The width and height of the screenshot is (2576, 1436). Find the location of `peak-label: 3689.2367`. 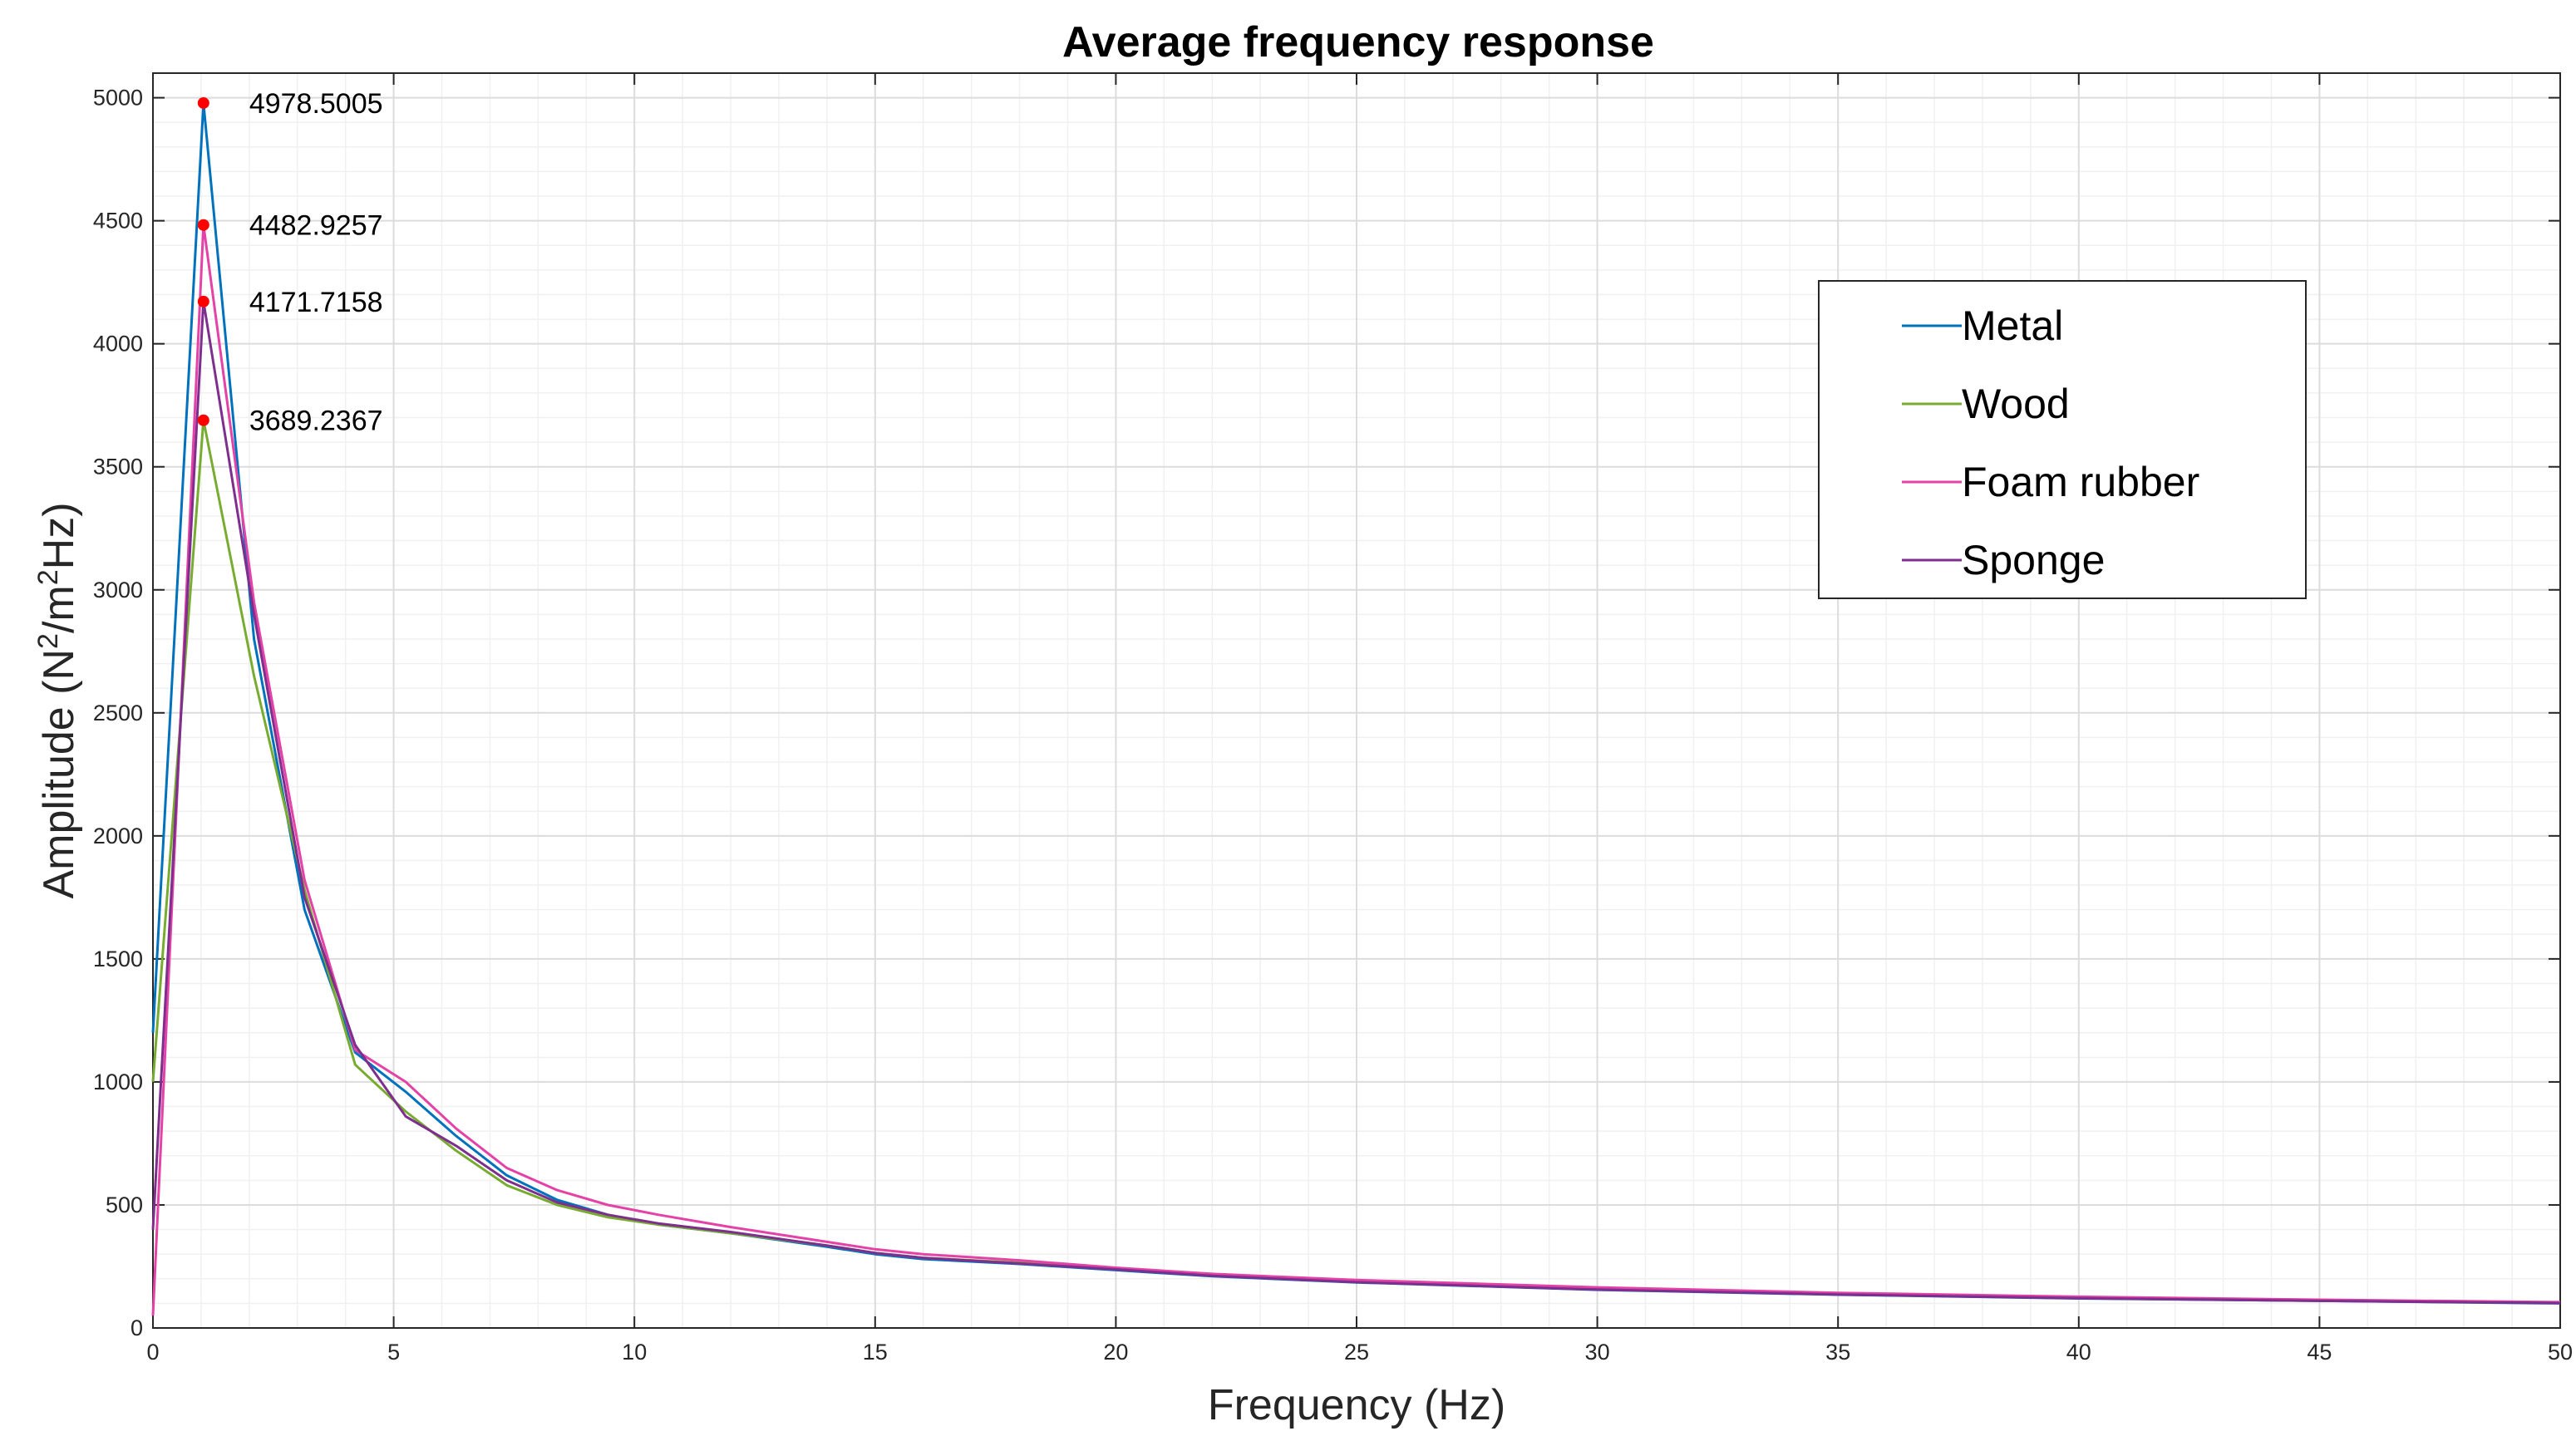

peak-label: 3689.2367 is located at coordinates (316, 421).